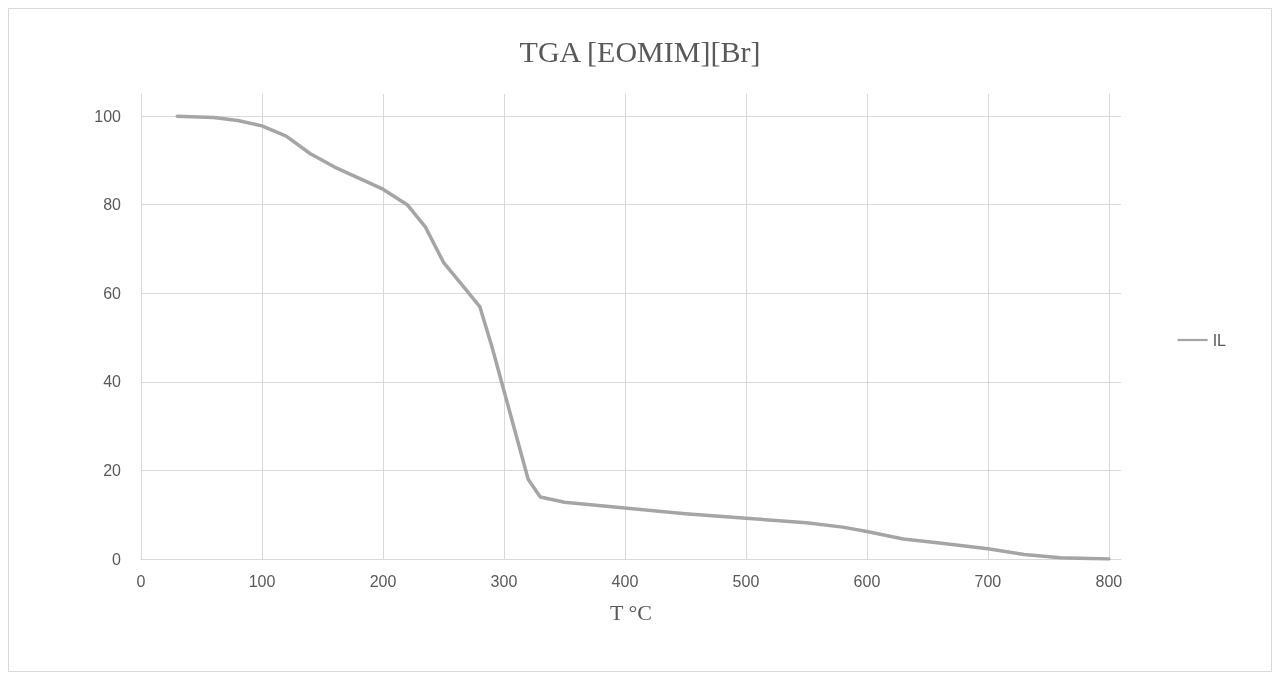 The width and height of the screenshot is (1280, 680). I want to click on x-tick-label: 300, so click(504, 581).